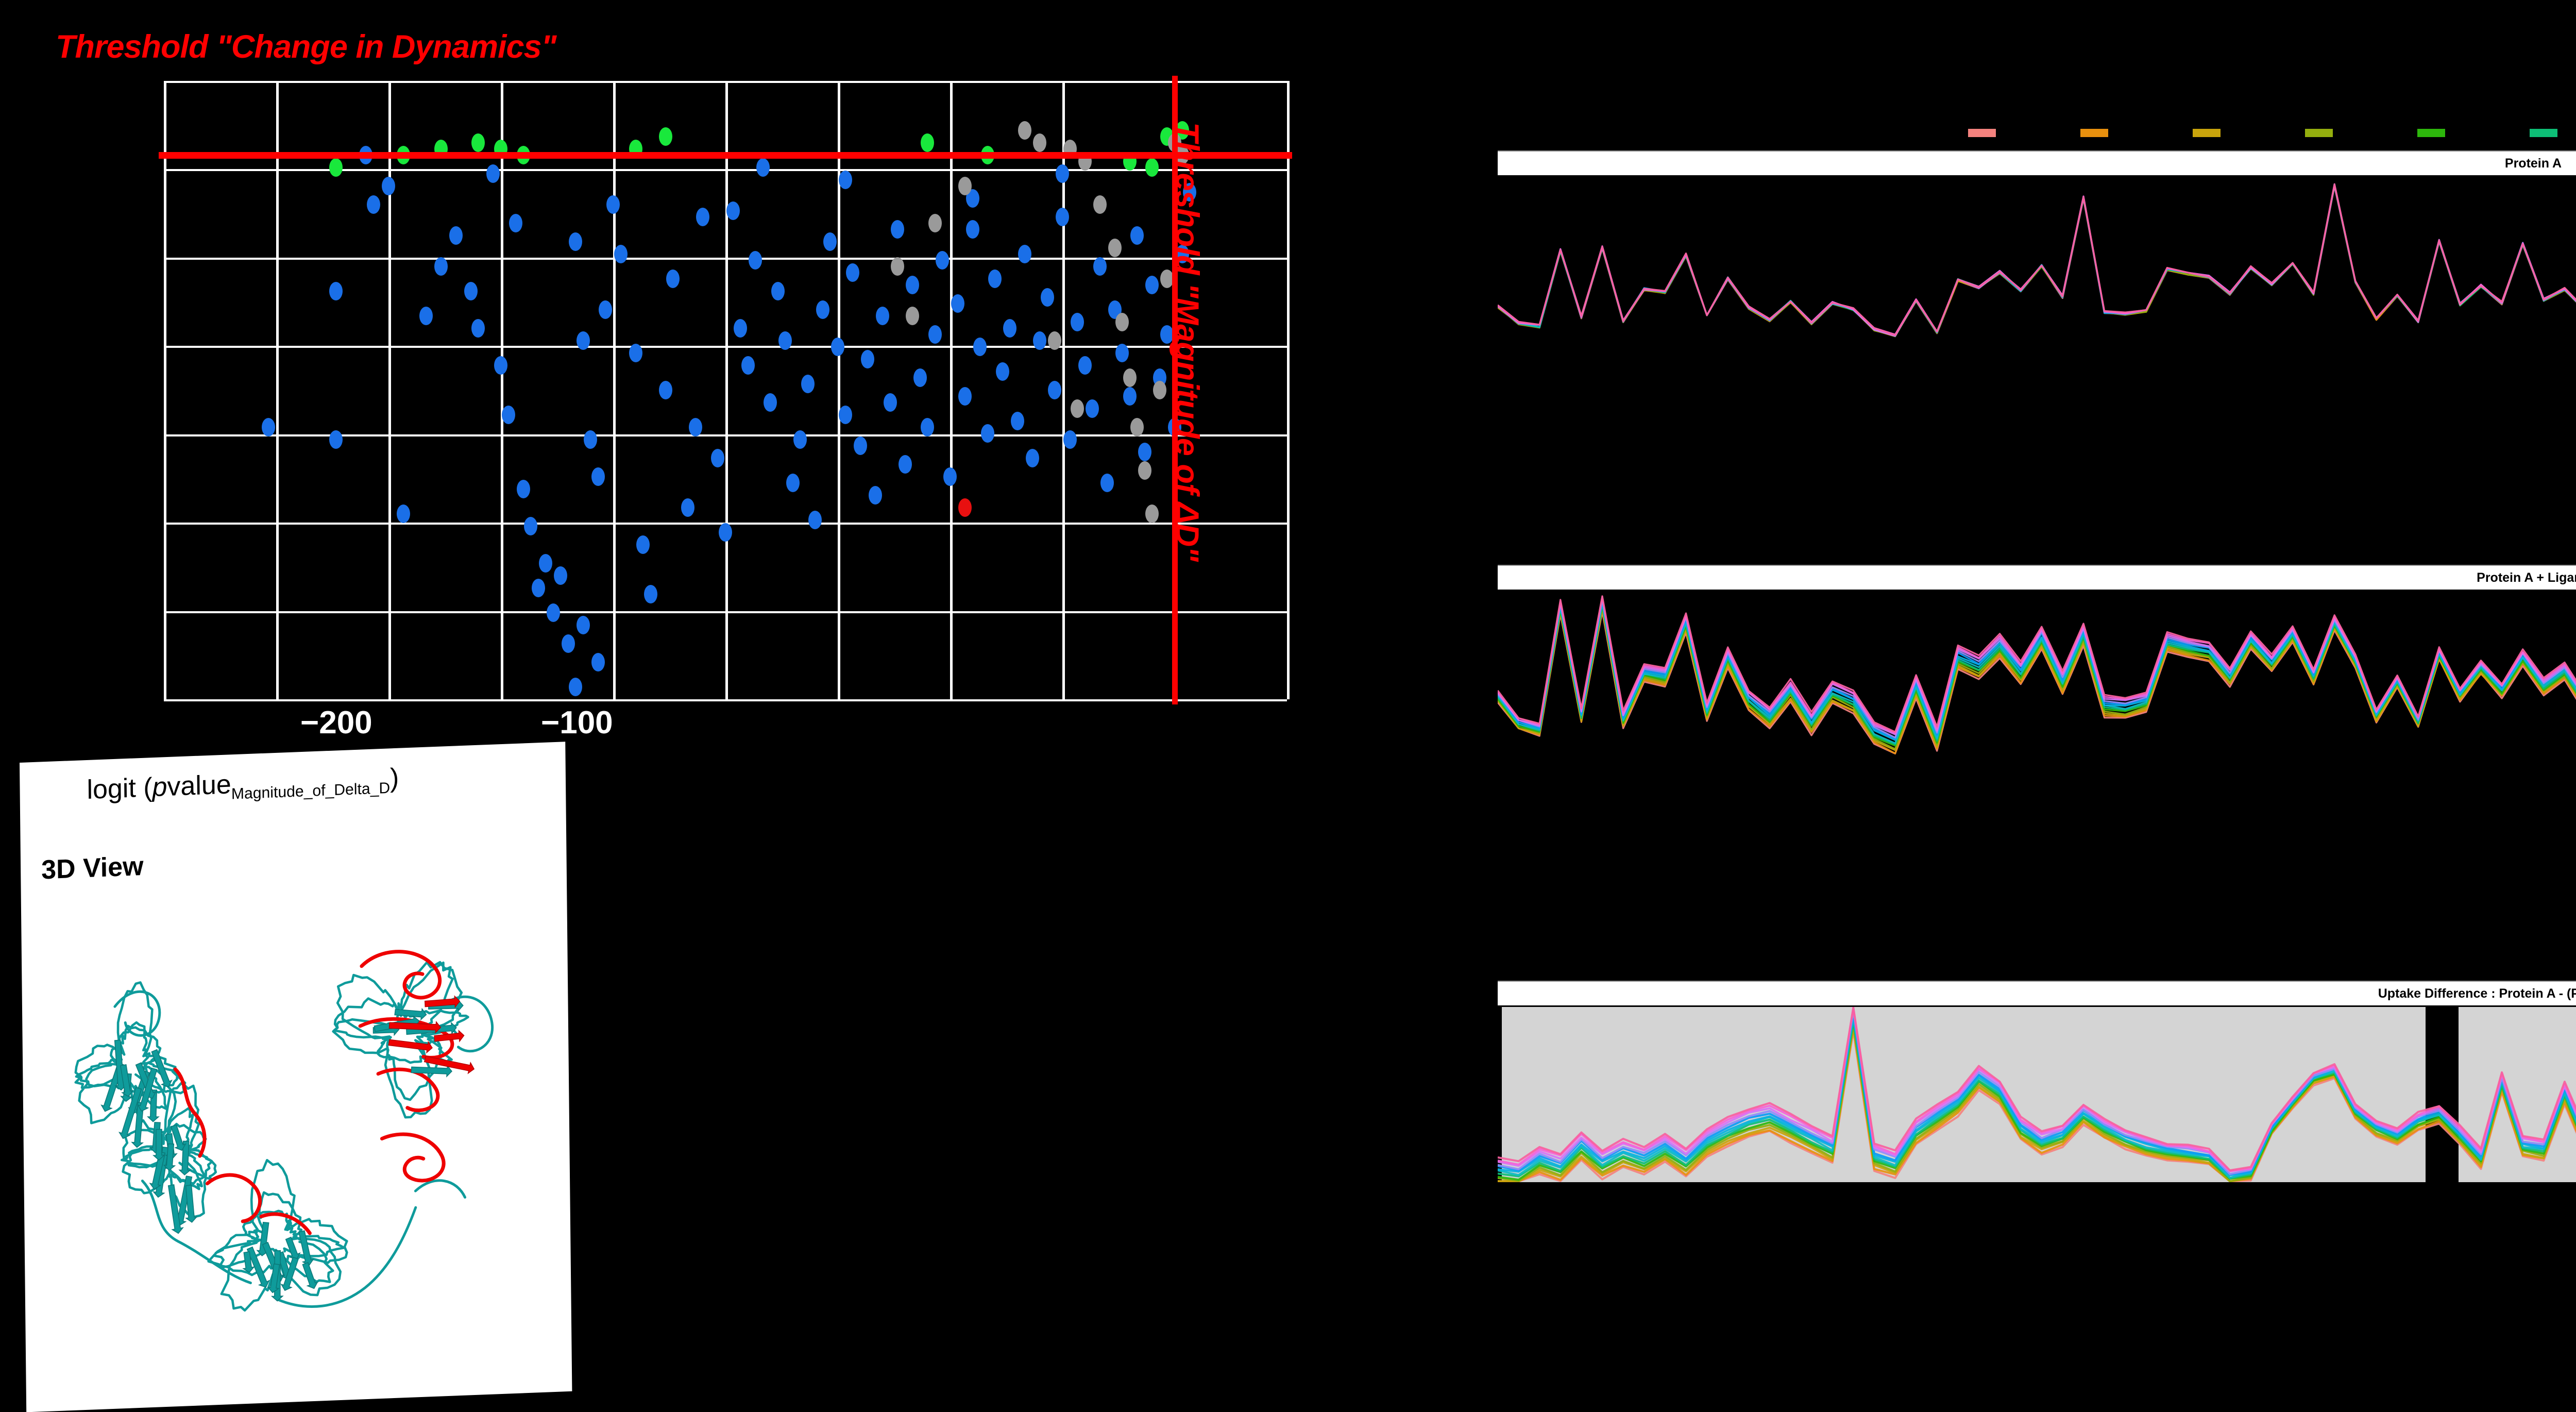 Image resolution: width=2576 pixels, height=1412 pixels. What do you see at coordinates (2037, 672) in the screenshot?
I see `chart-protein-a-ligand-canvas` at bounding box center [2037, 672].